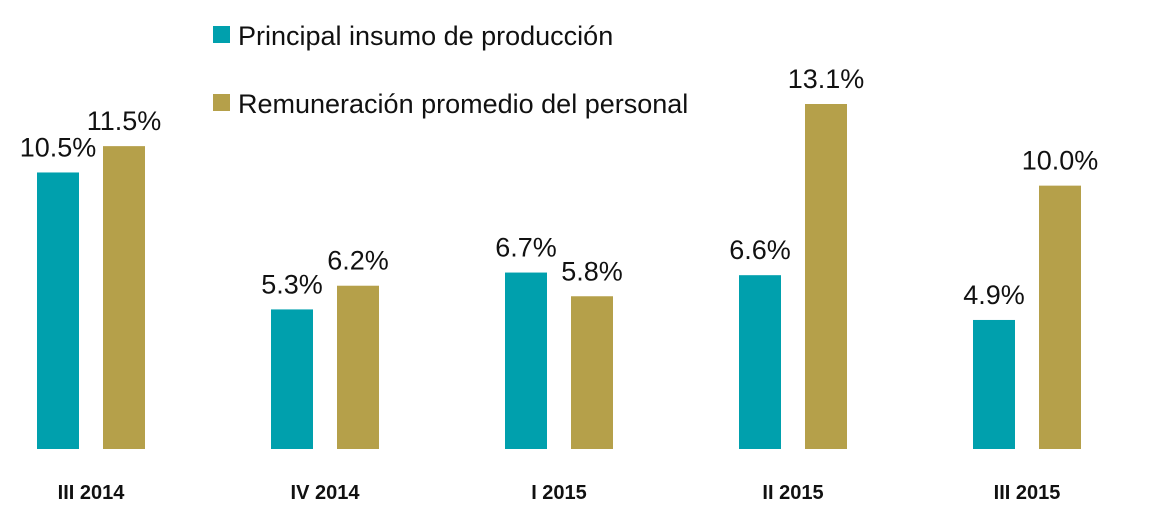  I want to click on x-tick-label: IV 2014, so click(326, 493).